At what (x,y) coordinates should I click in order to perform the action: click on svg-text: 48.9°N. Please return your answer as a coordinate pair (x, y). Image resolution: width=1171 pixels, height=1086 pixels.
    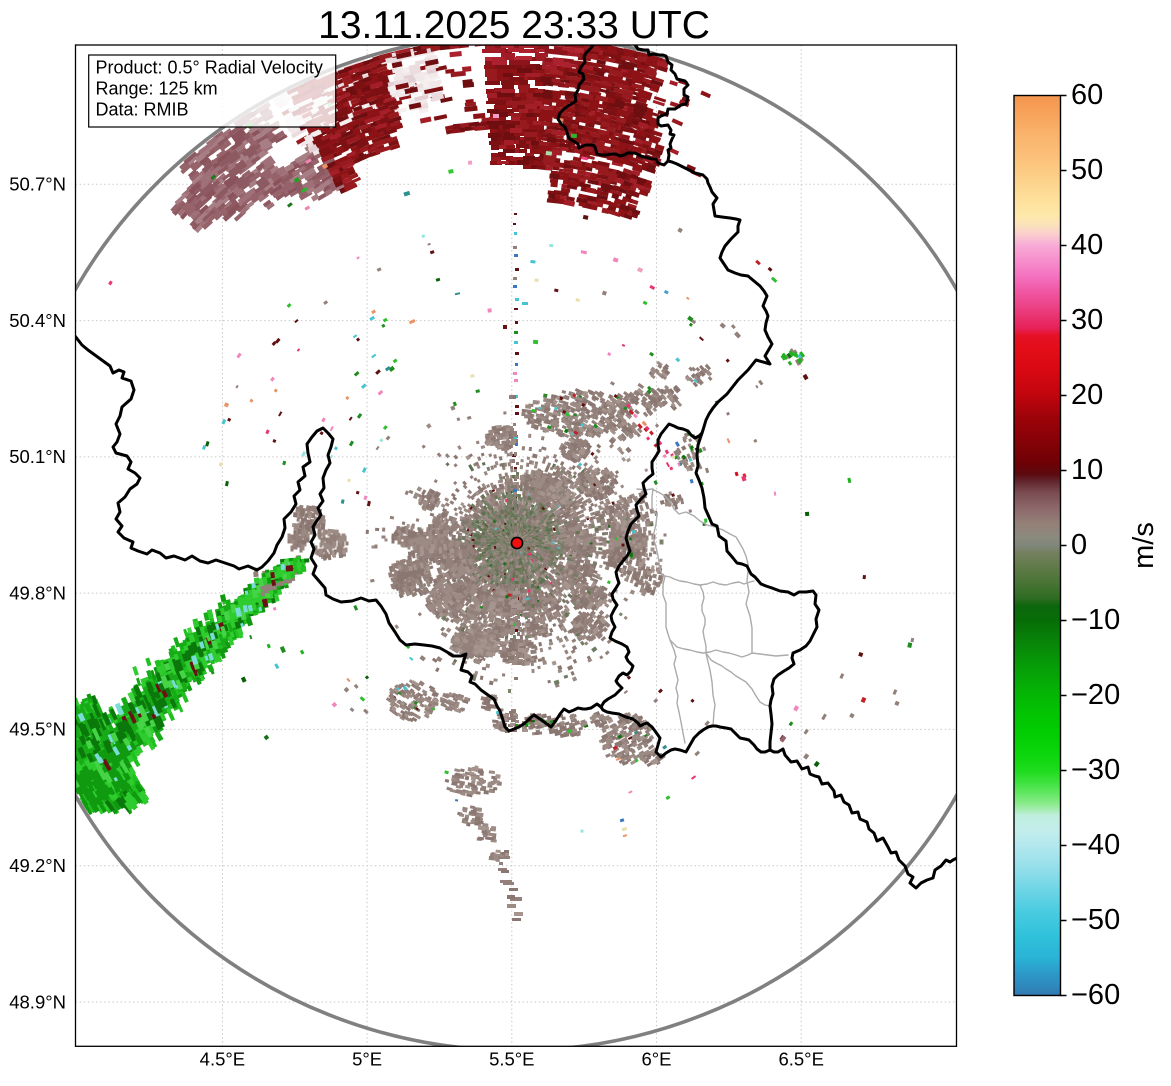
    Looking at the image, I should click on (37, 1001).